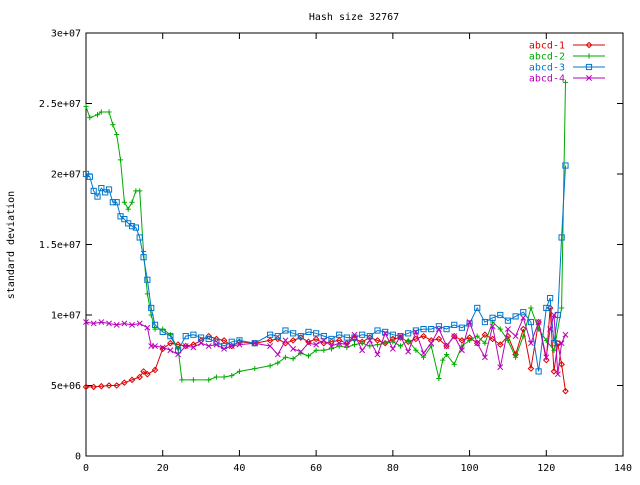  Describe the element at coordinates (547, 46) in the screenshot. I see `legend-label: abcd-1` at that location.